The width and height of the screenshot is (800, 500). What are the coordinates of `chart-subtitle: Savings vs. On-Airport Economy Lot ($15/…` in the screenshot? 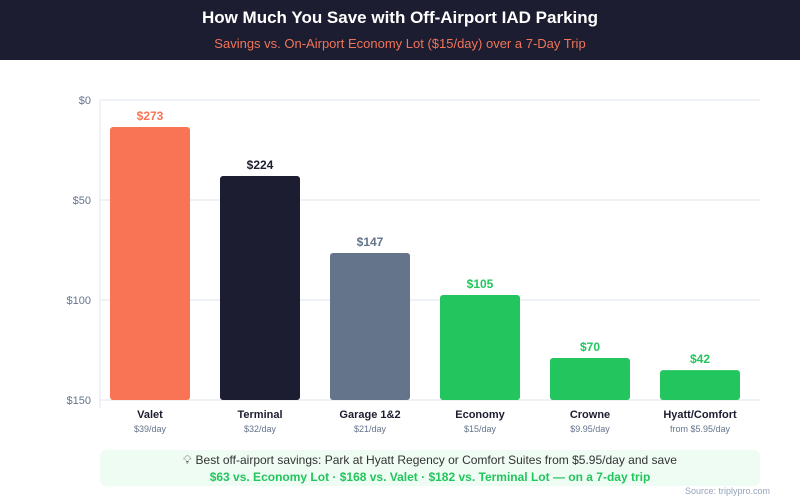 It's located at (400, 43).